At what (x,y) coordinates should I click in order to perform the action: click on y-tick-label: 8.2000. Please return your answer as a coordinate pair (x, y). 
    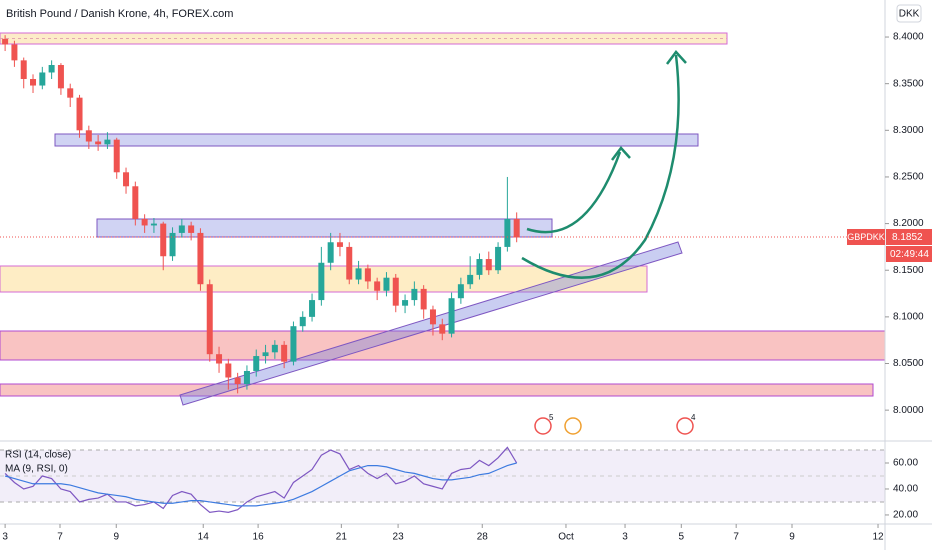
    Looking at the image, I should click on (908, 223).